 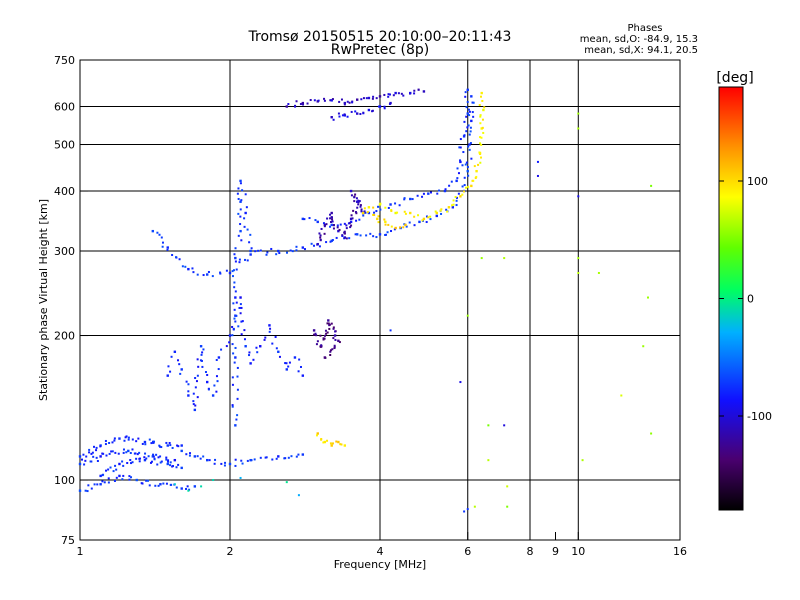 What do you see at coordinates (64, 191) in the screenshot?
I see `y-tick-label: 400` at bounding box center [64, 191].